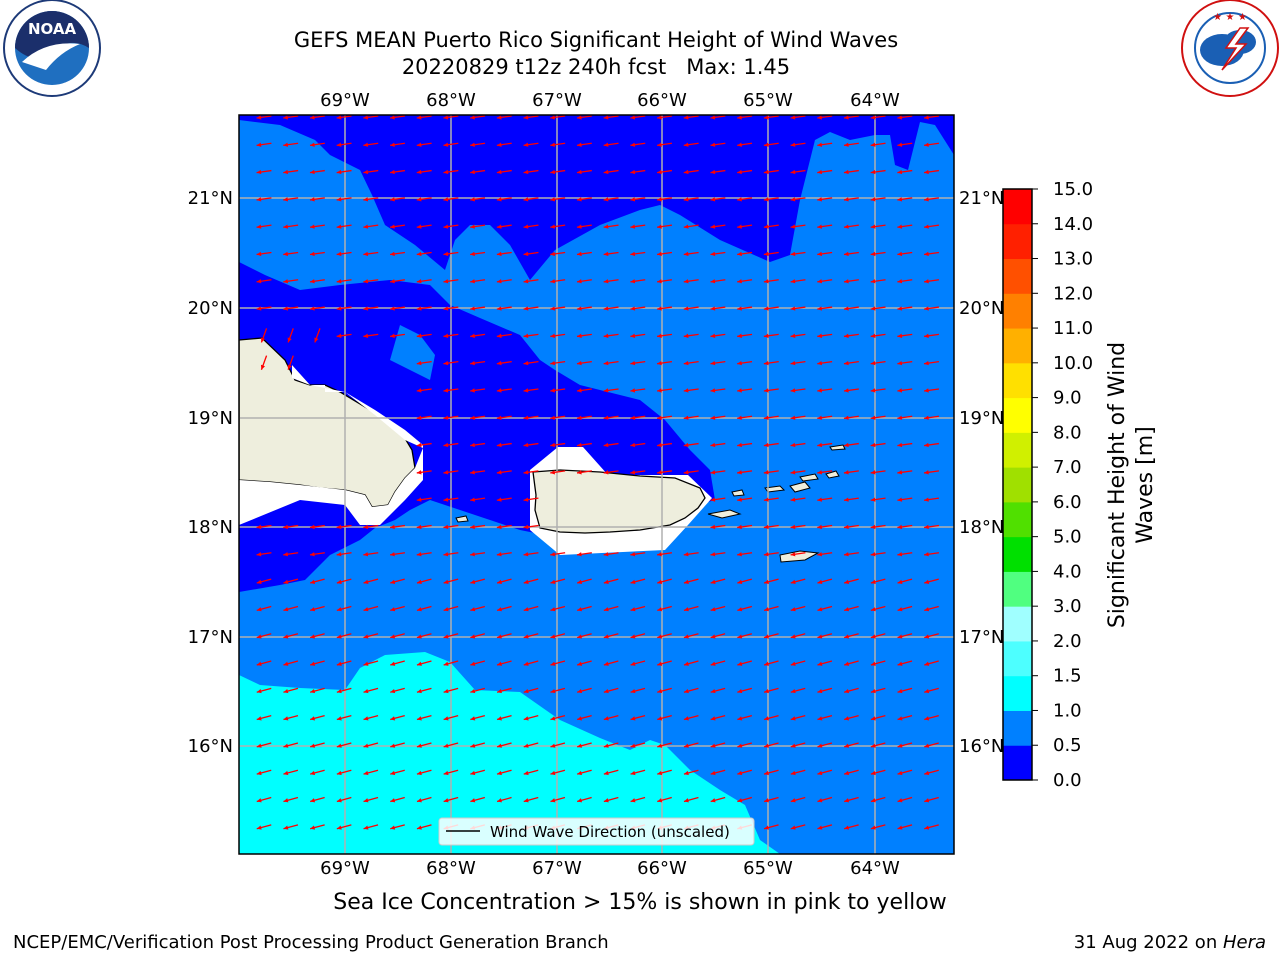 This screenshot has width=1280, height=960. I want to click on wave-region-1.0-1.5, so click(509, 753).